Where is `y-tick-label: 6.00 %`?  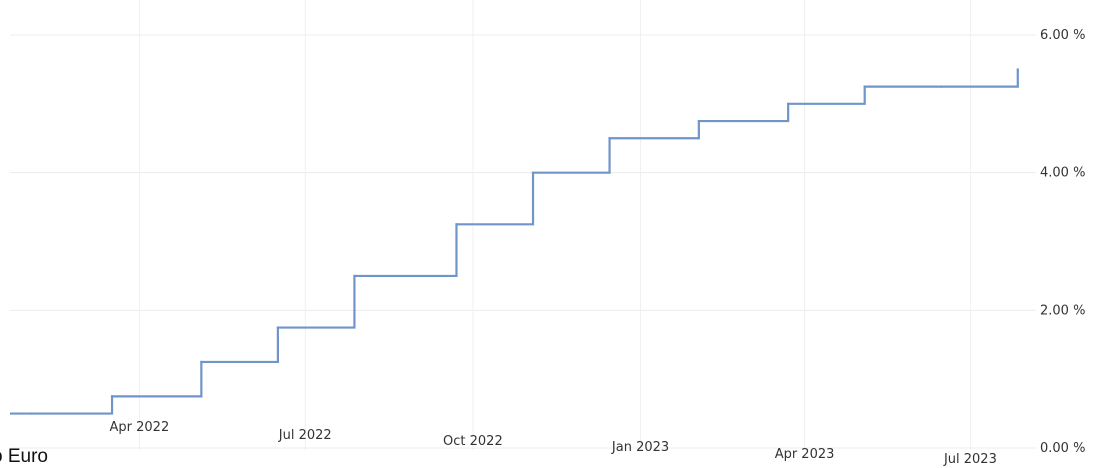
y-tick-label: 6.00 % is located at coordinates (1062, 35).